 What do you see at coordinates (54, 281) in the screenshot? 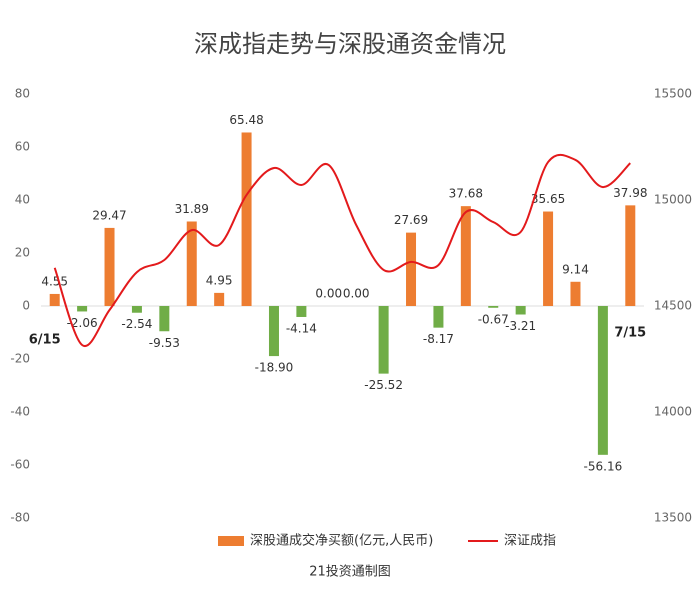
I see `data-label: 4.55` at bounding box center [54, 281].